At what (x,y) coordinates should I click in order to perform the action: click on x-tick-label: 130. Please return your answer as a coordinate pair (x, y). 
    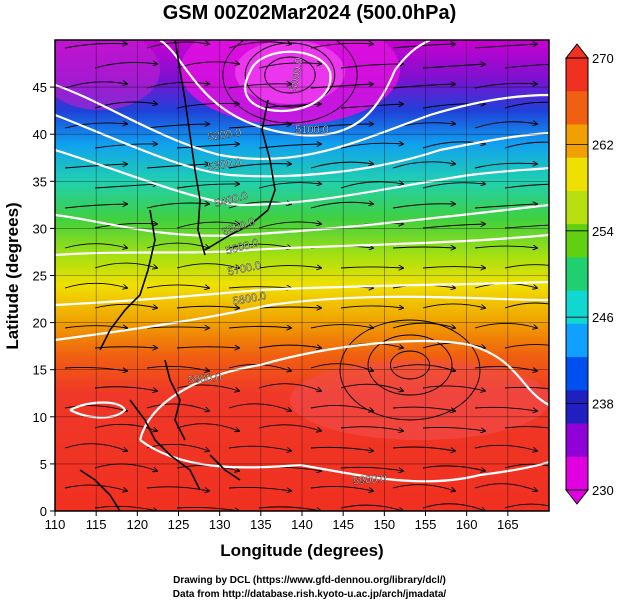
    Looking at the image, I should click on (220, 524).